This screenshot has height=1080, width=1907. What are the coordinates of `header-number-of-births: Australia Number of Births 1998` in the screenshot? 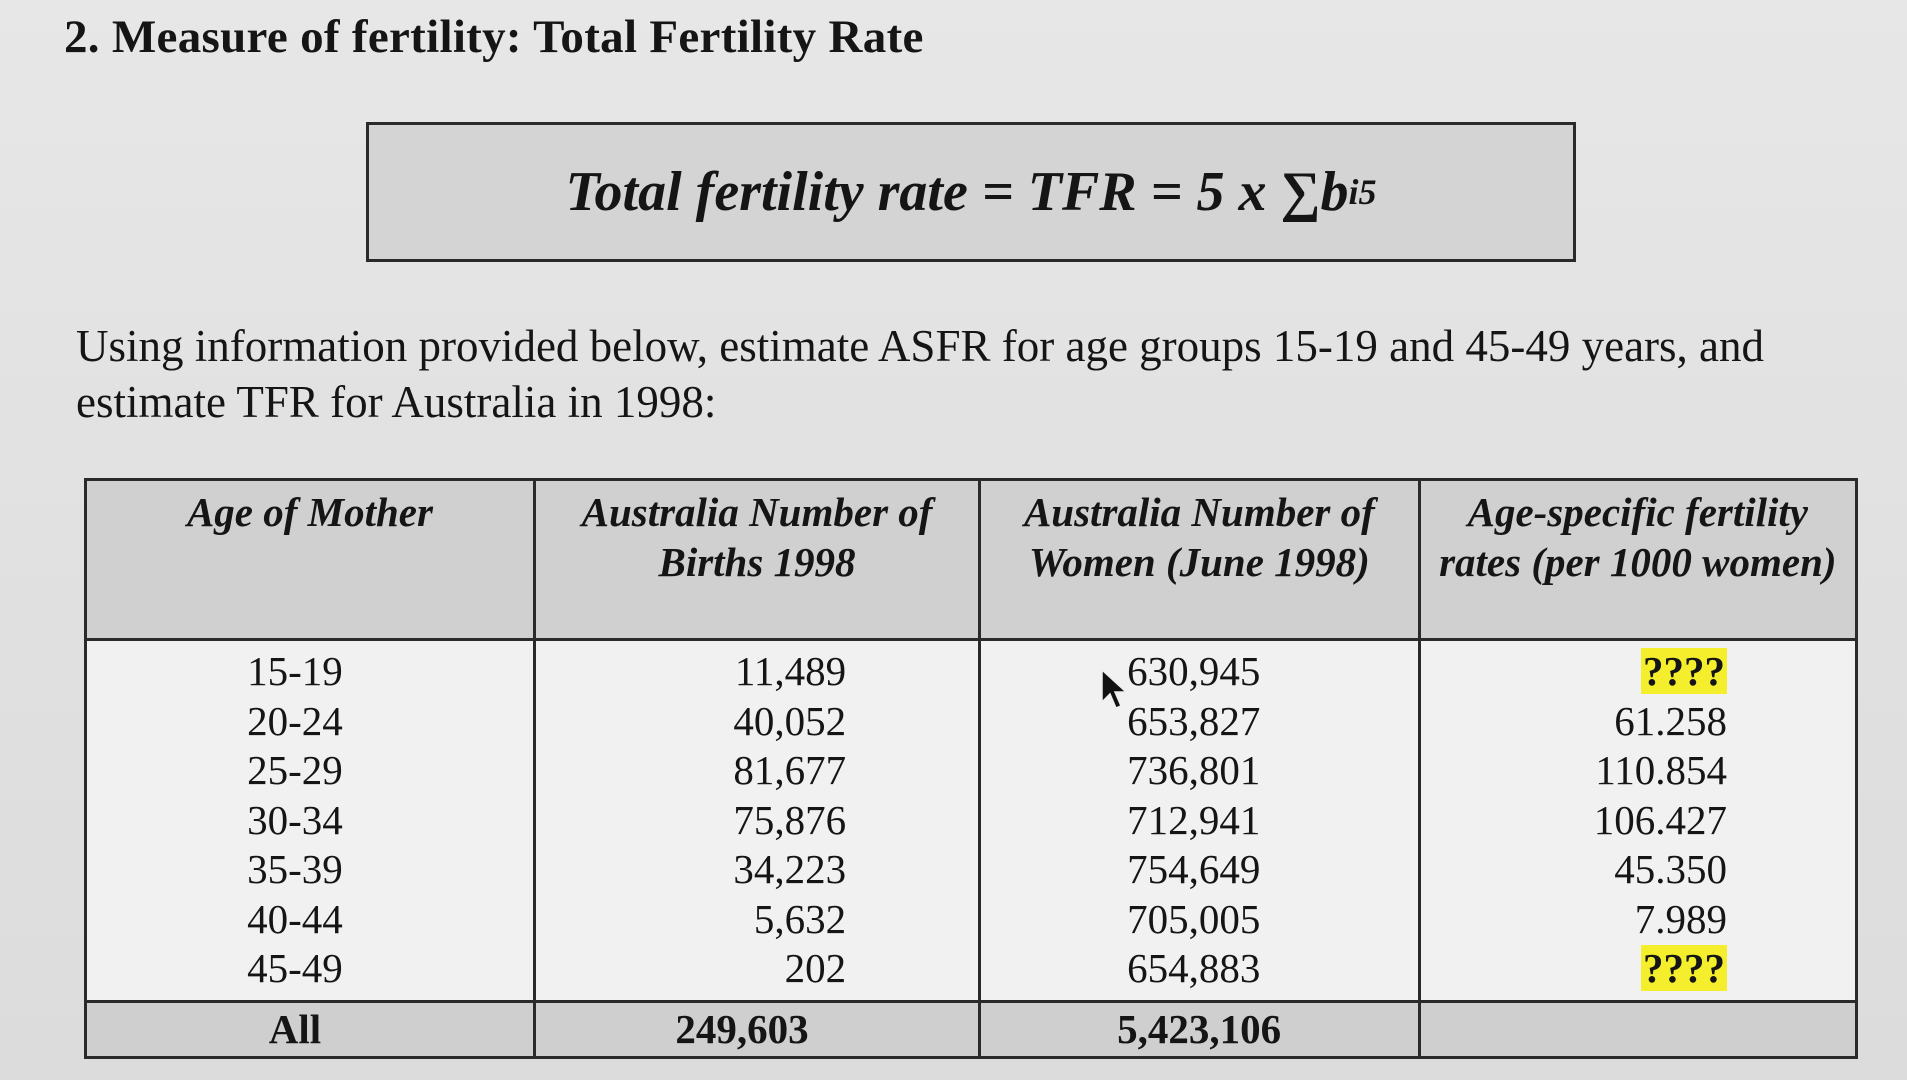 It's located at (757, 559).